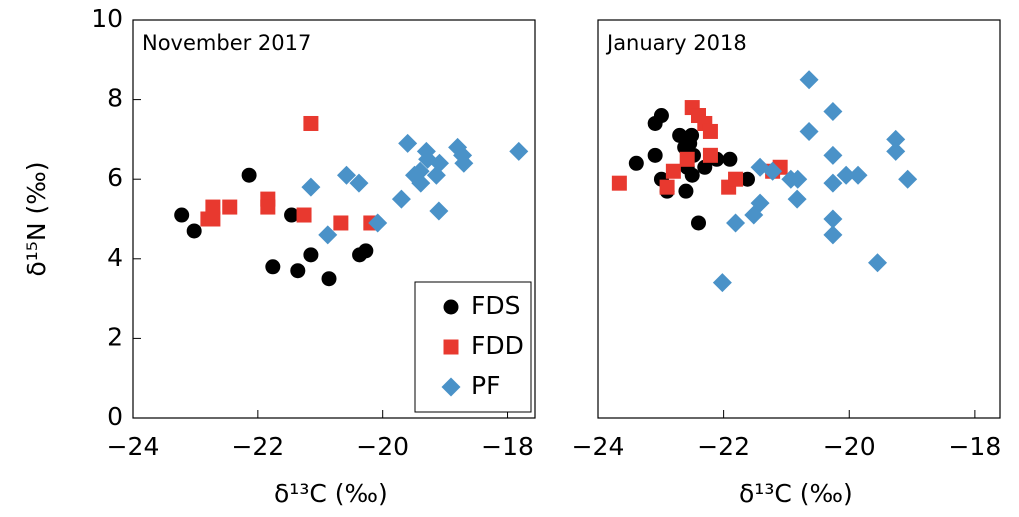 The width and height of the screenshot is (1019, 517). What do you see at coordinates (115, 98) in the screenshot?
I see `y-tick-label: 8` at bounding box center [115, 98].